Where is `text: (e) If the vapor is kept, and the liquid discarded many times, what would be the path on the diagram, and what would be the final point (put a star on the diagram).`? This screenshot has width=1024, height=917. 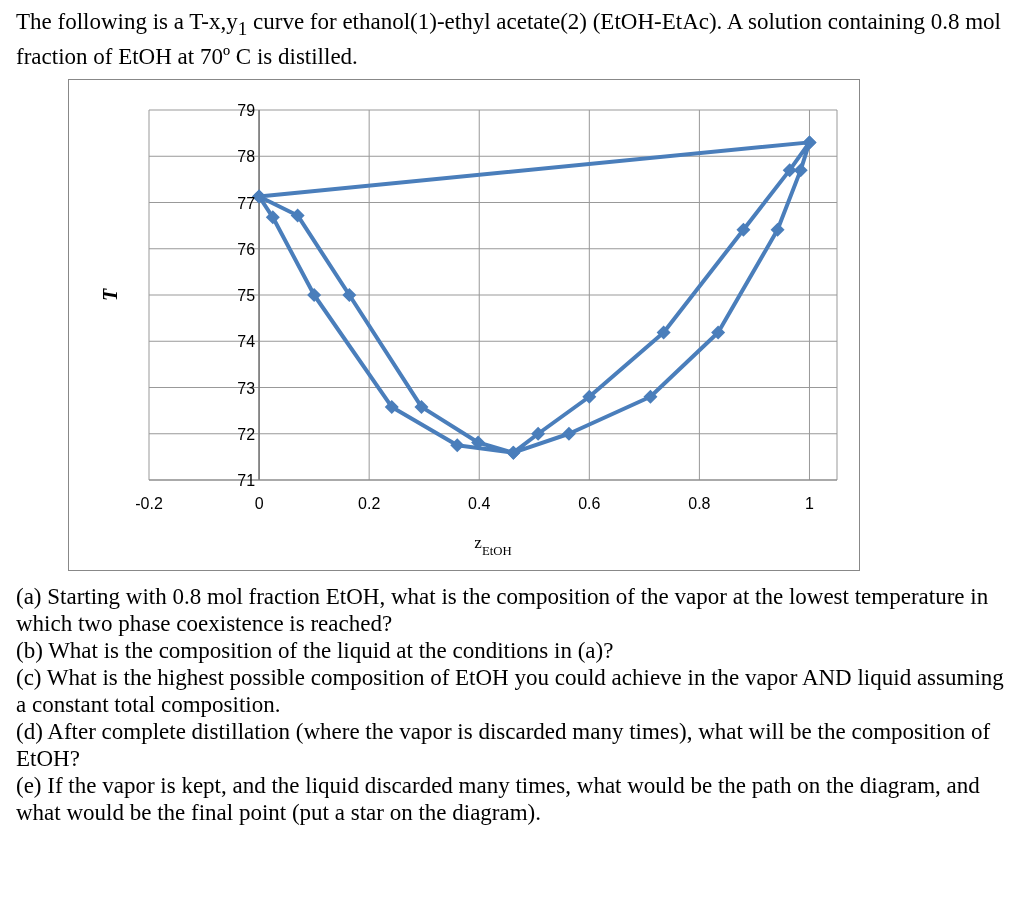
text: (e) If the vapor is kept, and the liquid discarded many times, what would be the path on the diagram, and what would be the final point (put a star on the diagram). is located at coordinates (498, 798).